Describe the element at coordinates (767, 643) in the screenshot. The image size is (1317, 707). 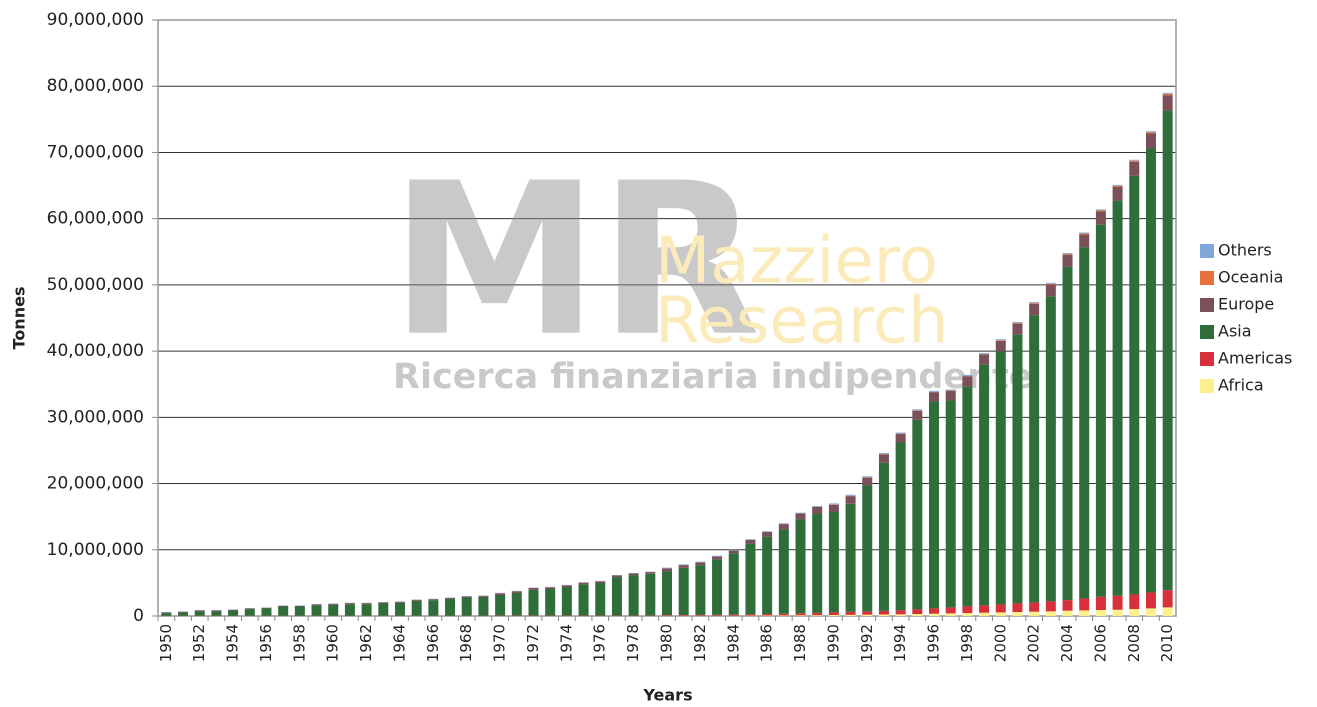
I see `x-tick-label: 1986` at that location.